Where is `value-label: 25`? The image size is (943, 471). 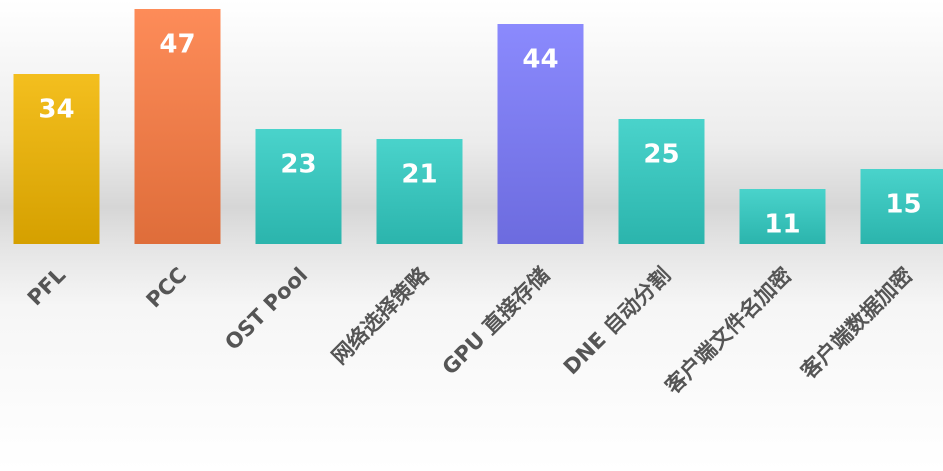
value-label: 25 is located at coordinates (661, 155).